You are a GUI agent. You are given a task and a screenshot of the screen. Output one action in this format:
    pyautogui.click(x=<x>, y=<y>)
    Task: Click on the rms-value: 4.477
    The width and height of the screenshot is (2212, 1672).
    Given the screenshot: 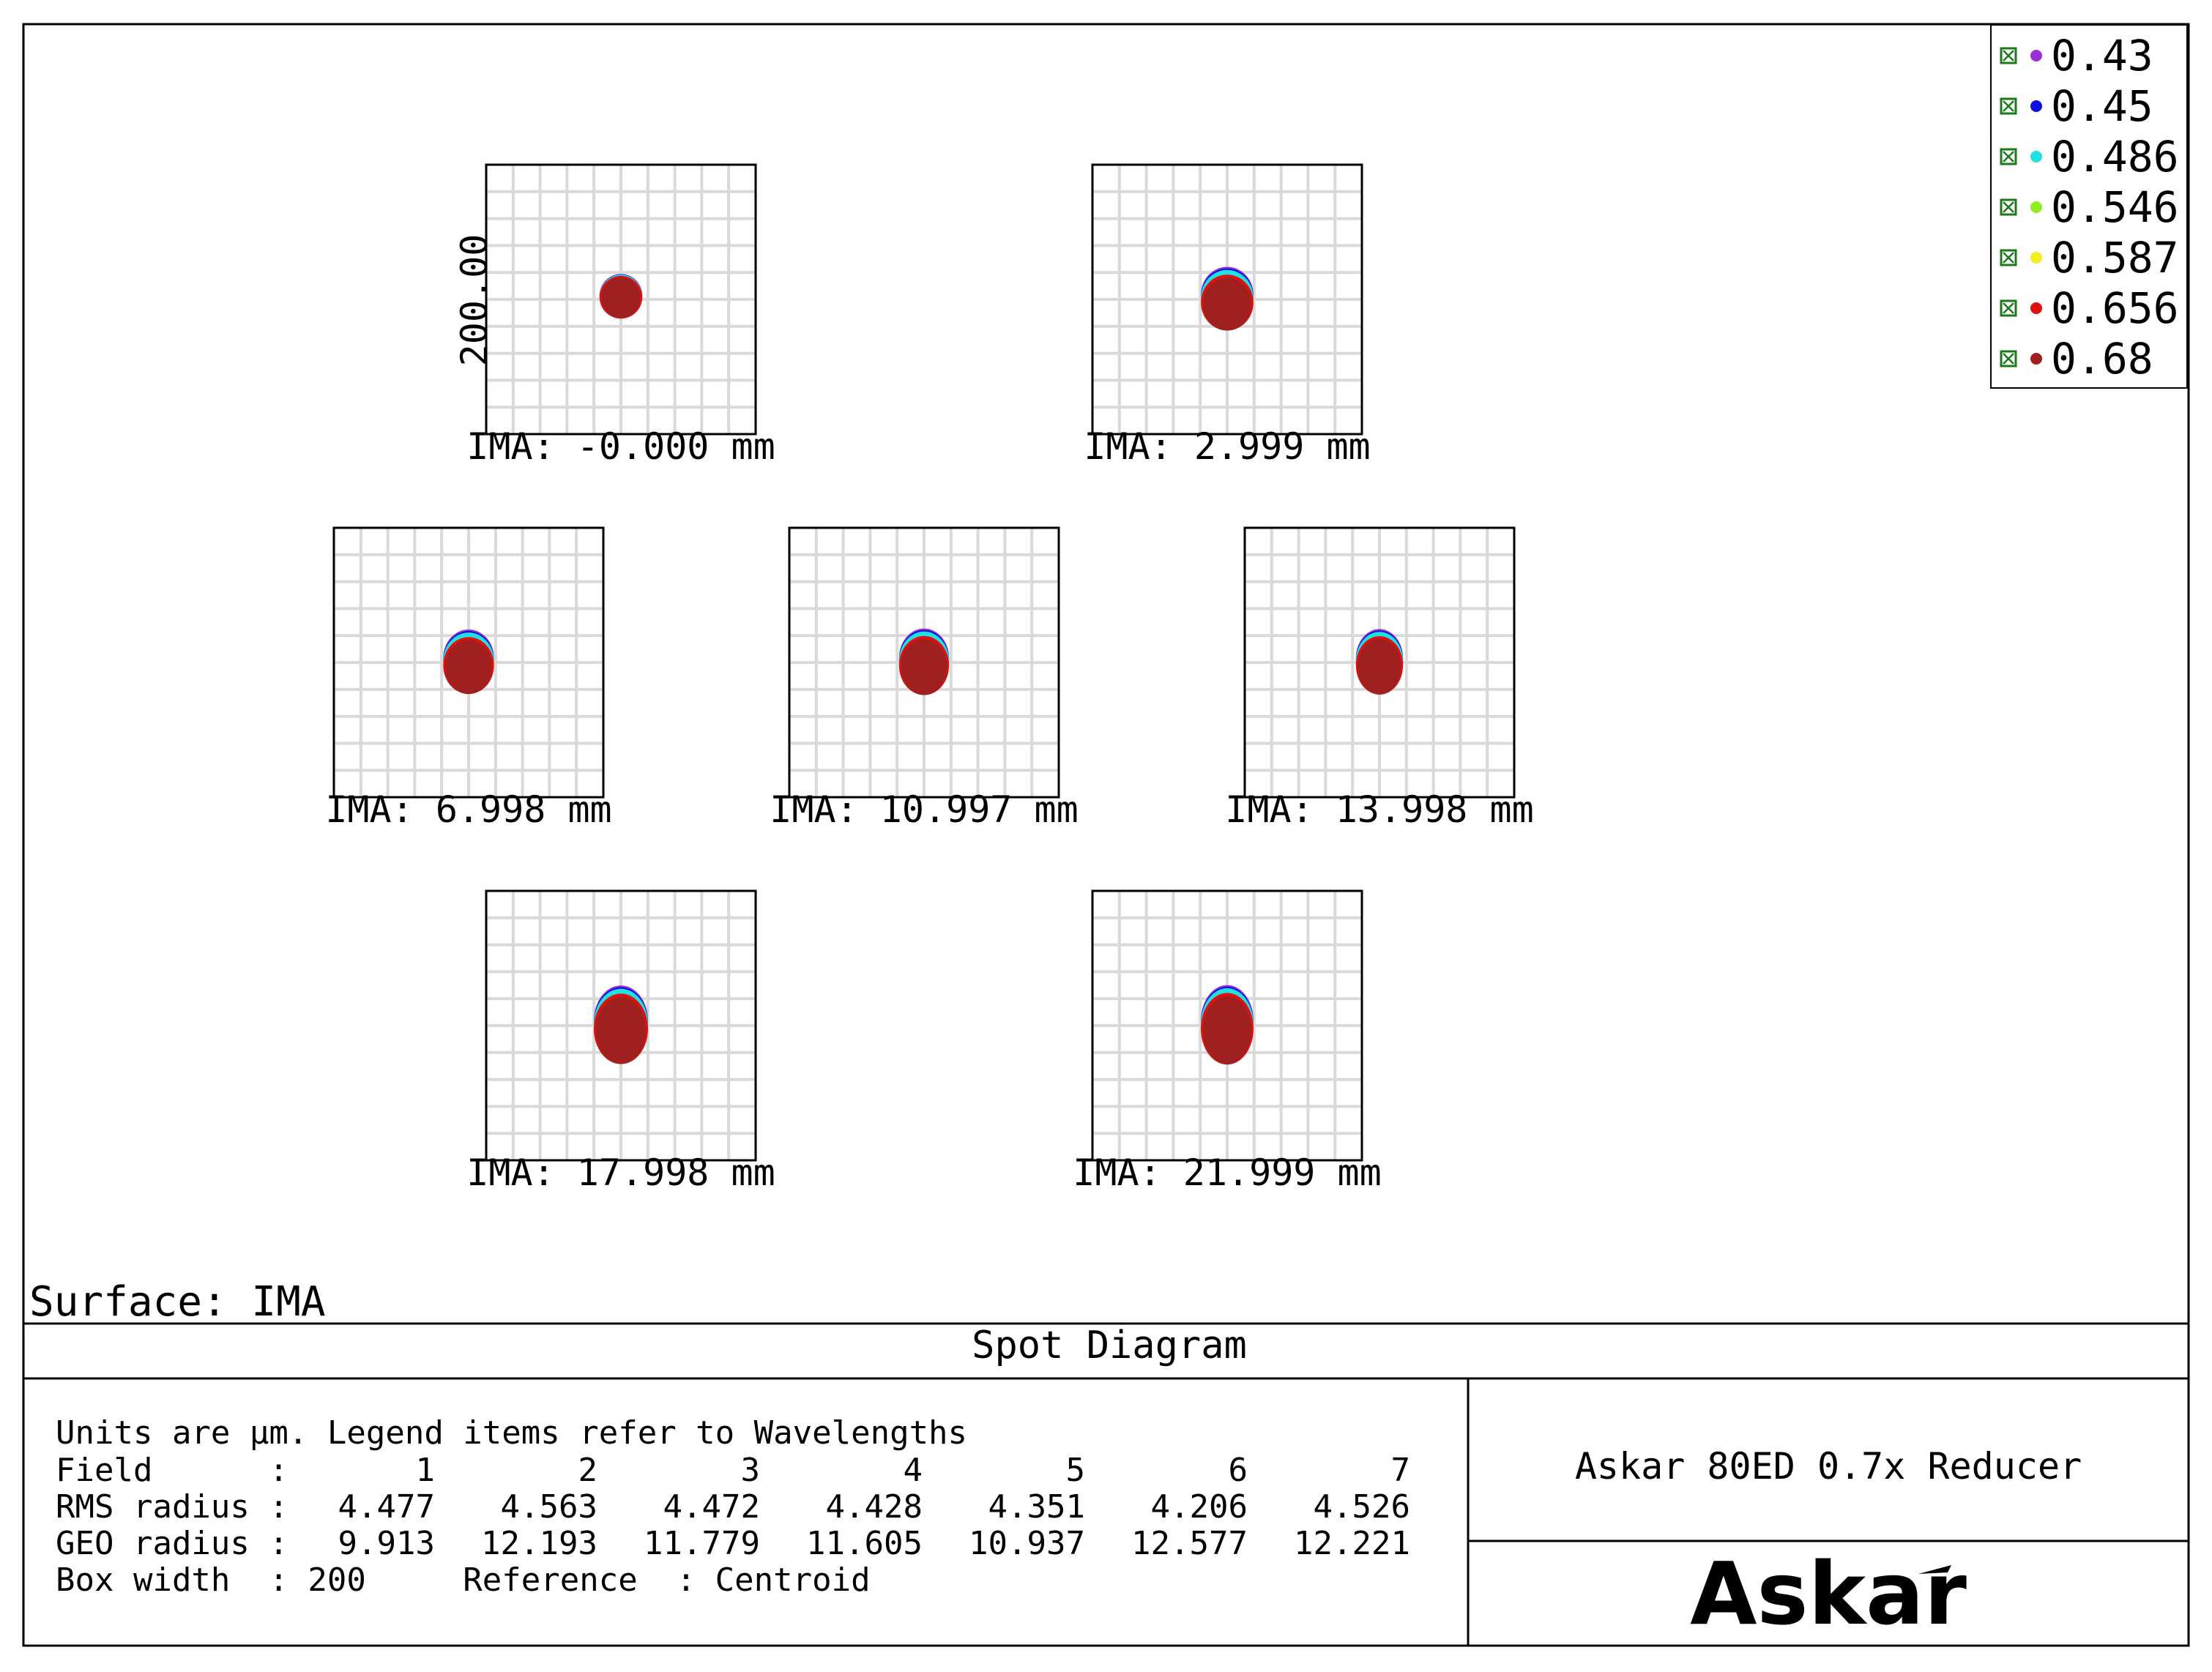 What is the action you would take?
    pyautogui.click(x=387, y=1507)
    